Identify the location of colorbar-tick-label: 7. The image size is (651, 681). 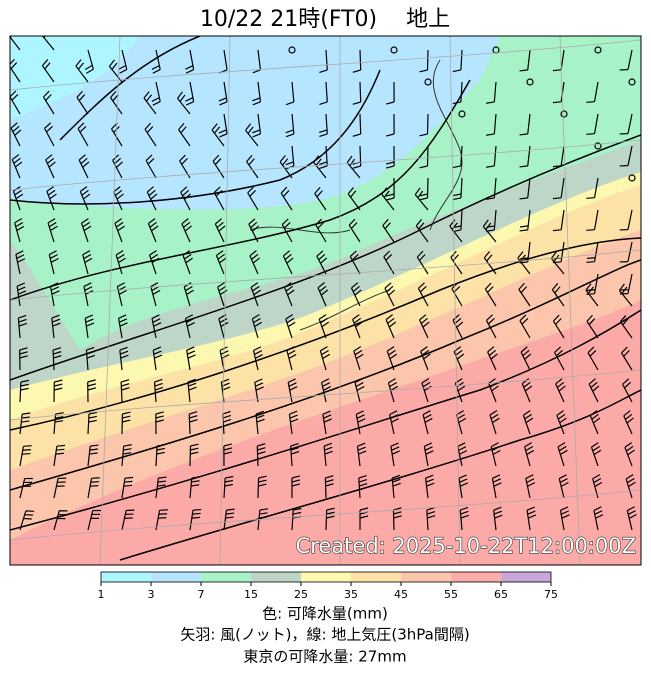
(201, 594).